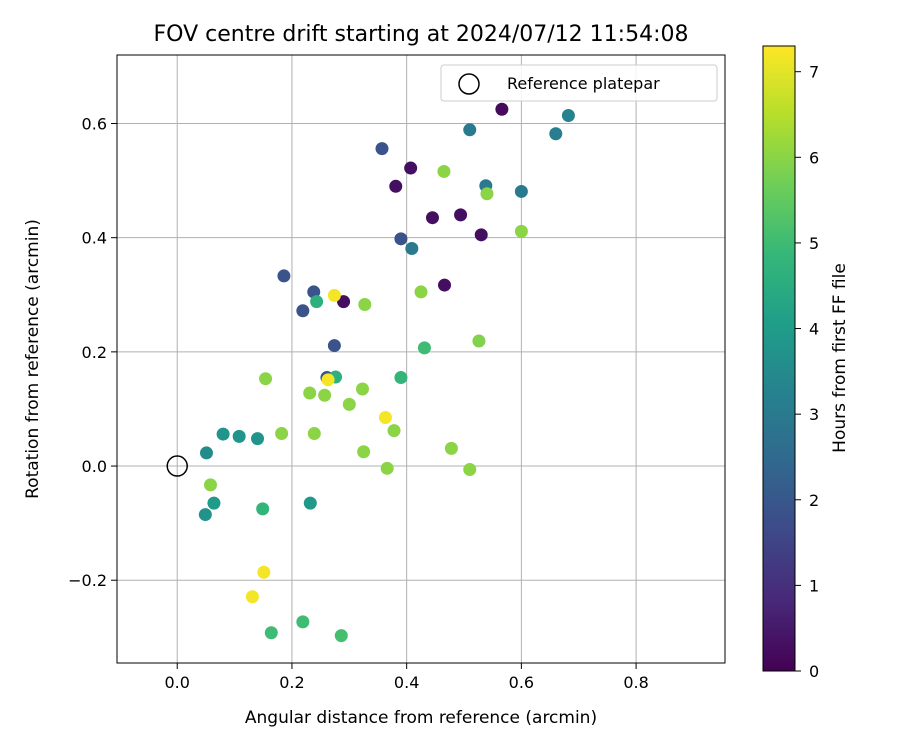  Describe the element at coordinates (583, 83) in the screenshot. I see `legend-entry-reference: Reference platepar` at that location.